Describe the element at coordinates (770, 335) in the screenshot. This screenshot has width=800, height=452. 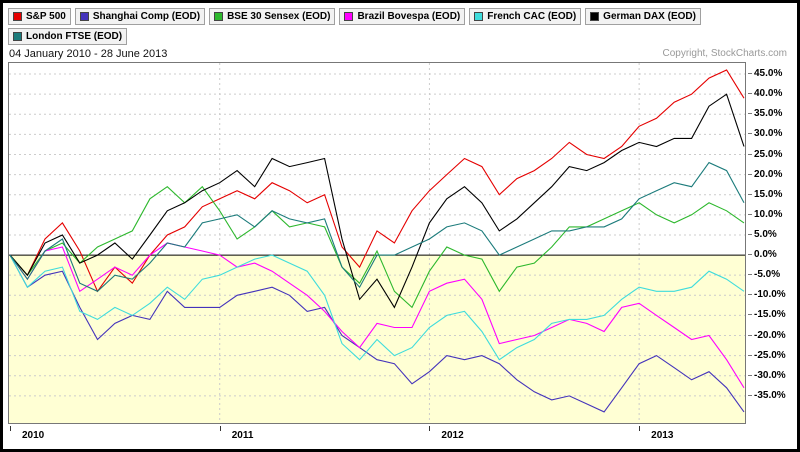
I see `y-axis-label: -20.0%` at that location.